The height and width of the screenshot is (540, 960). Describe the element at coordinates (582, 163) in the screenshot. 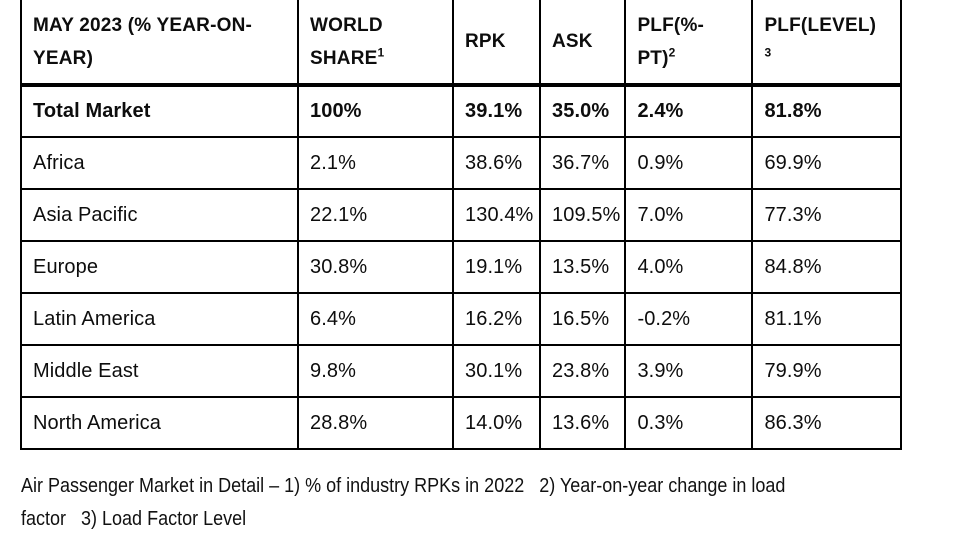

I see `ask-cell: 36.7%` at that location.